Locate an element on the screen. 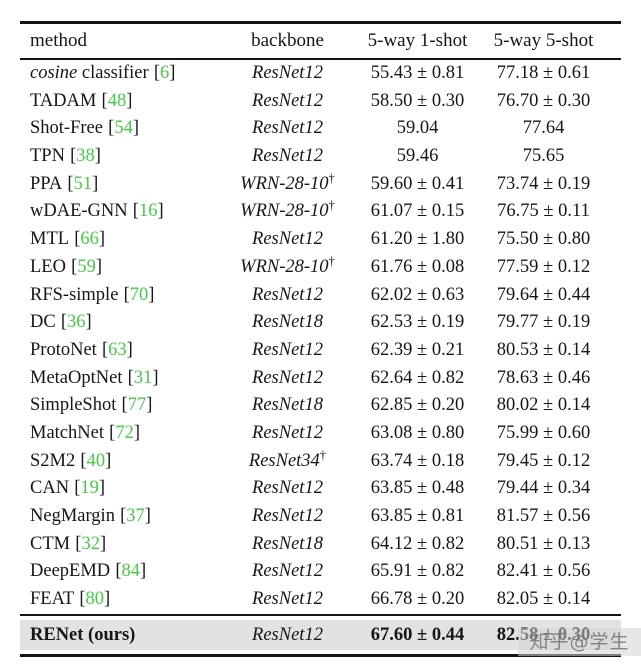  method-cell: CAN [19] is located at coordinates (125, 489).